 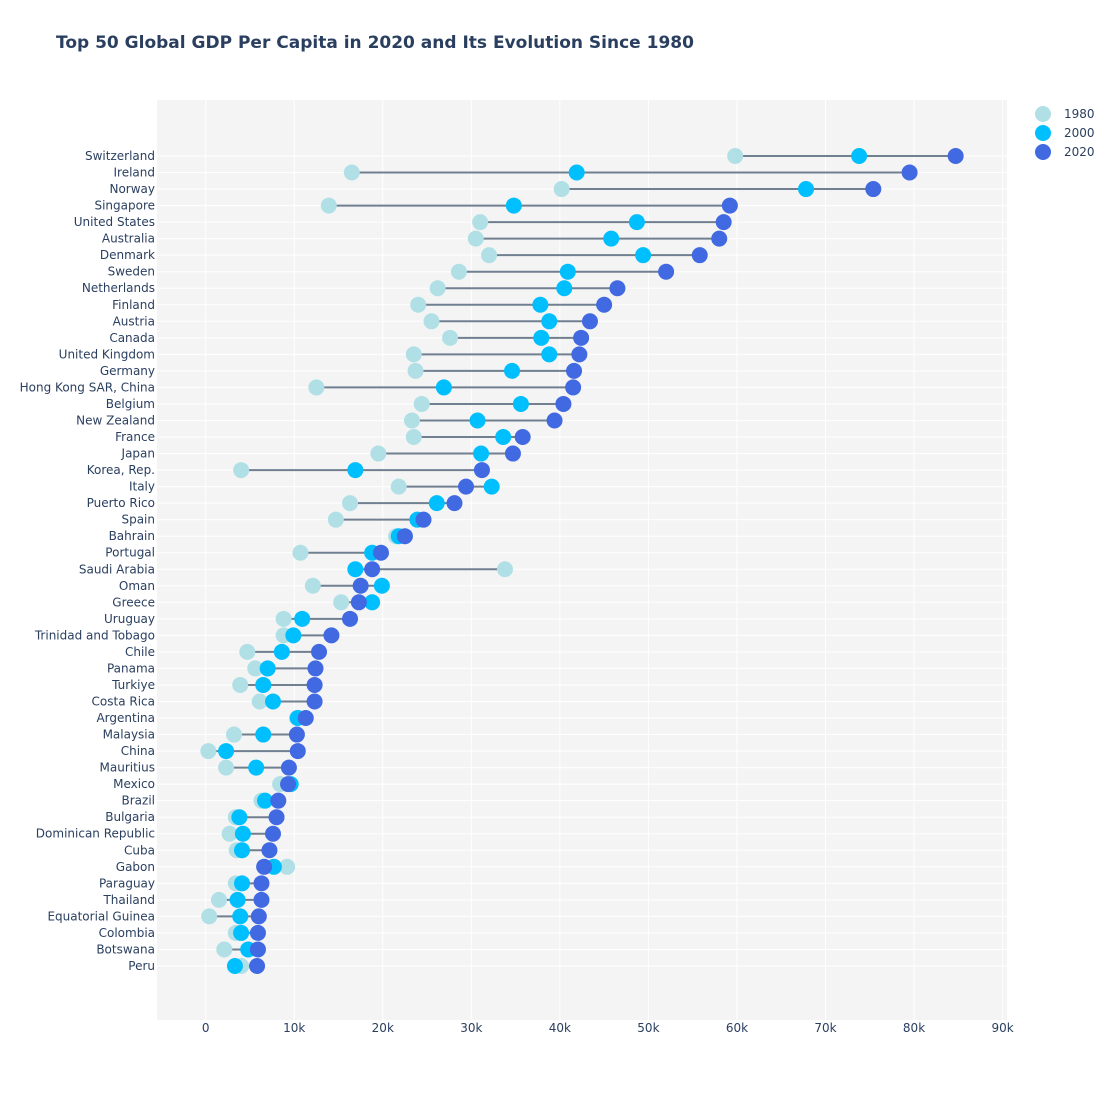 I want to click on legend-label-2020: 2020, so click(x=1079, y=152).